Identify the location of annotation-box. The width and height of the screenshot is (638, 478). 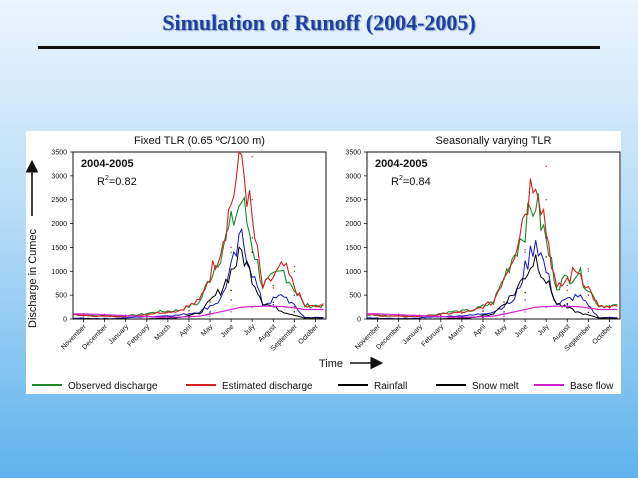
(117, 173).